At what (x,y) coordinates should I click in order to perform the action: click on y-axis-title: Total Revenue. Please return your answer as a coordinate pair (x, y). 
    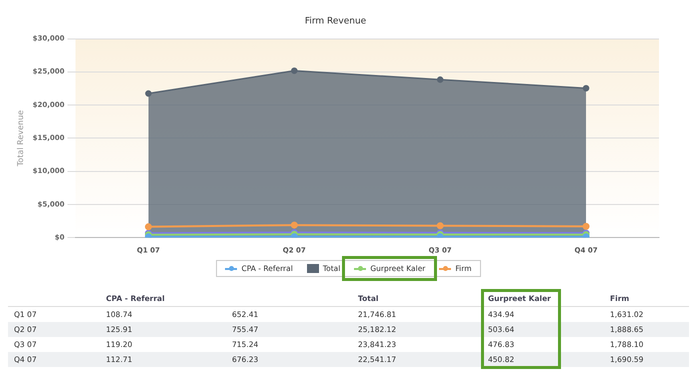
    Looking at the image, I should click on (20, 139).